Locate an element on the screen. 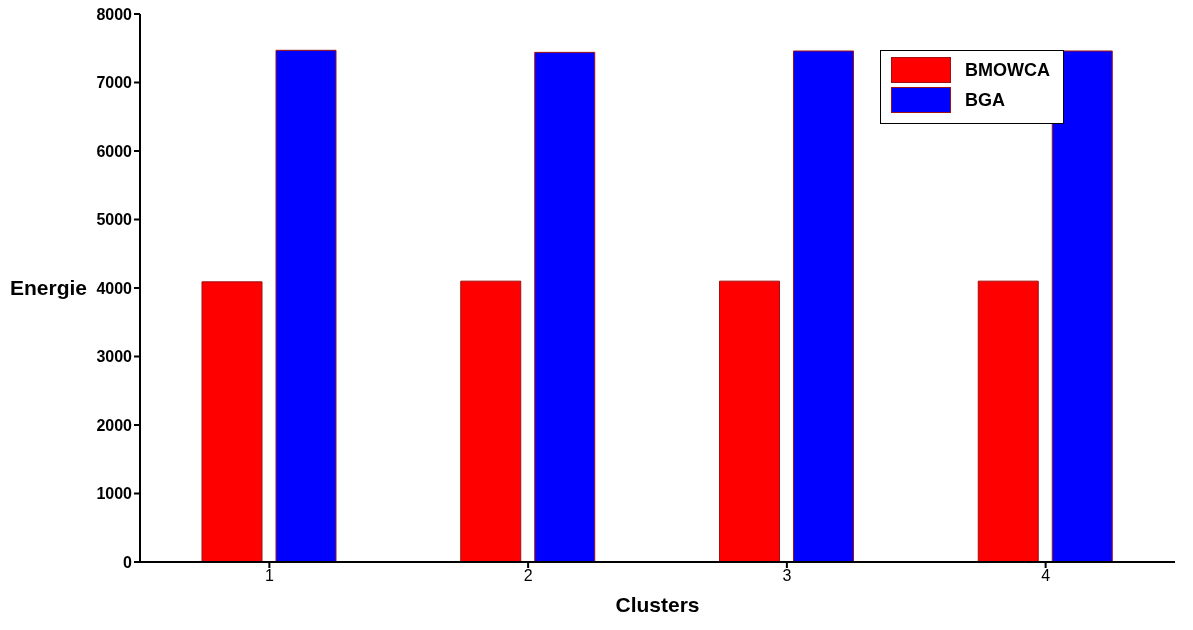  legend-label: BMOWCA is located at coordinates (1007, 70).